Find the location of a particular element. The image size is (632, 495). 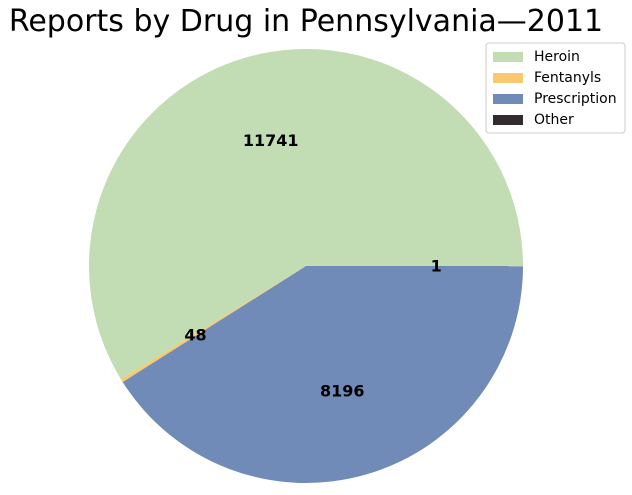

chart-title: Reports by Drug in Pennsylvania—2011 is located at coordinates (306, 21).